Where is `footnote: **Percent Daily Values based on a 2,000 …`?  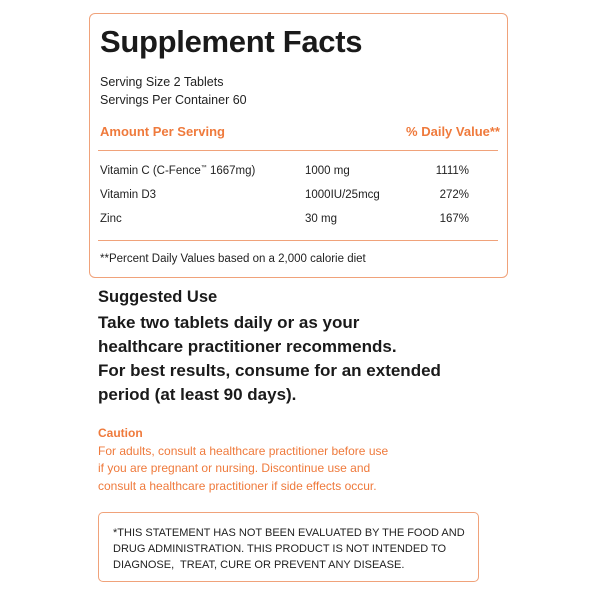
footnote: **Percent Daily Values based on a 2,000 … is located at coordinates (233, 259).